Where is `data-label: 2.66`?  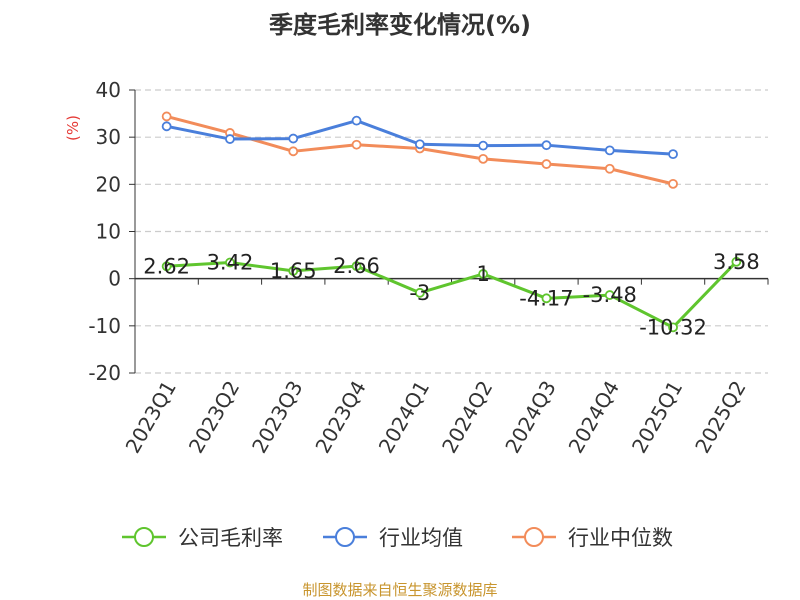
data-label: 2.66 is located at coordinates (356, 266).